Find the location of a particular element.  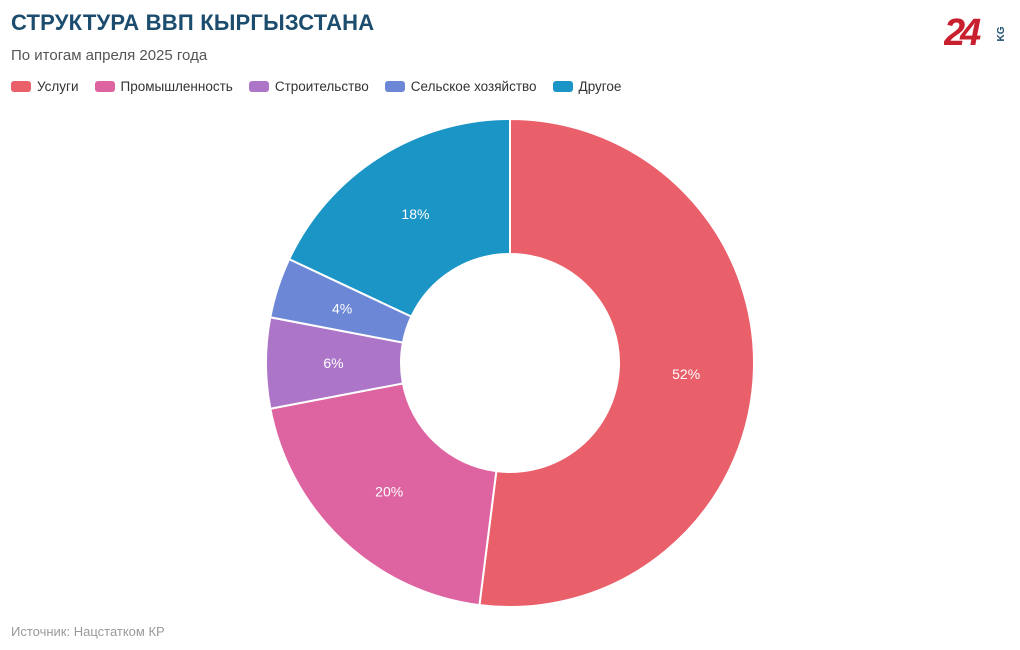

chart-title: СТРУКТУРА ВВП КЫРГЫЗСТАНА is located at coordinates (193, 22).